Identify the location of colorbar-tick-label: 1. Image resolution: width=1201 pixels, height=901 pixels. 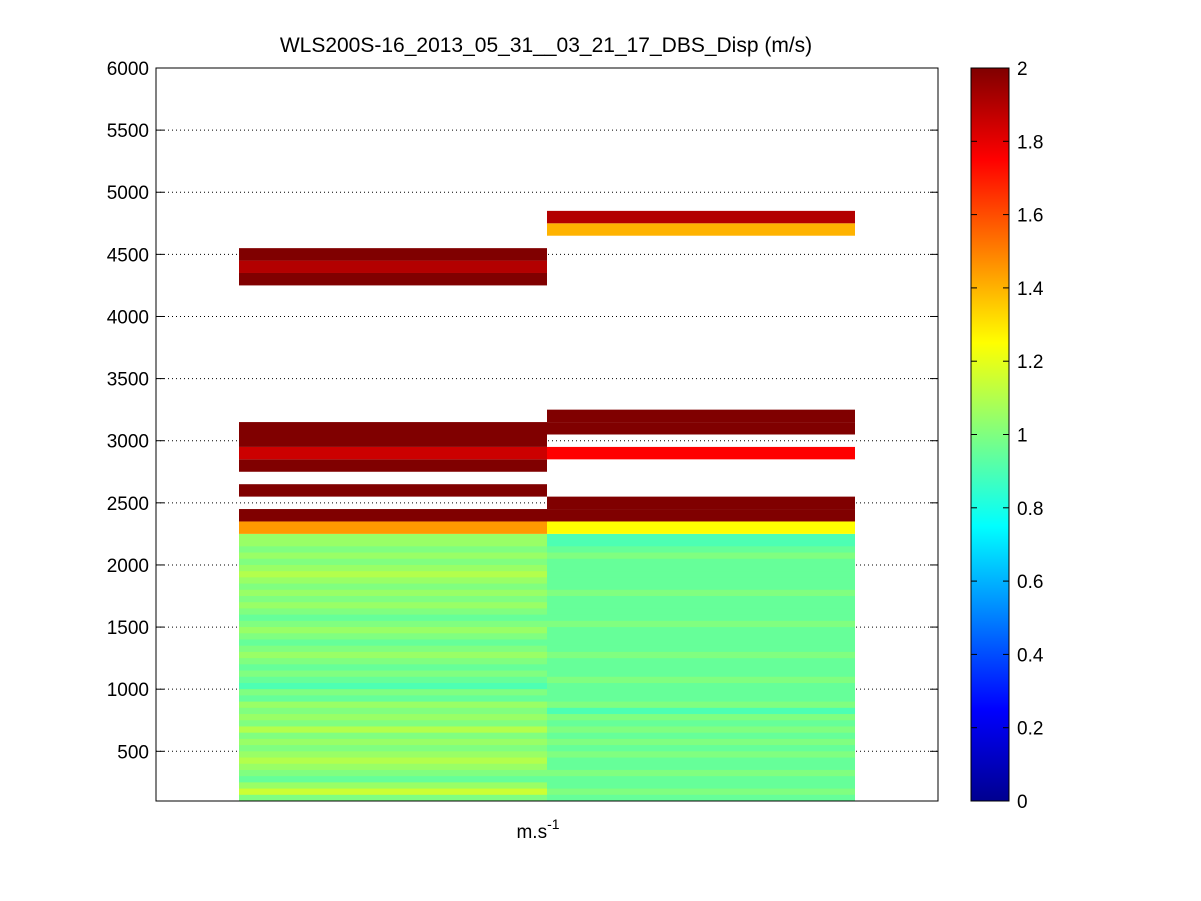
(1022, 436).